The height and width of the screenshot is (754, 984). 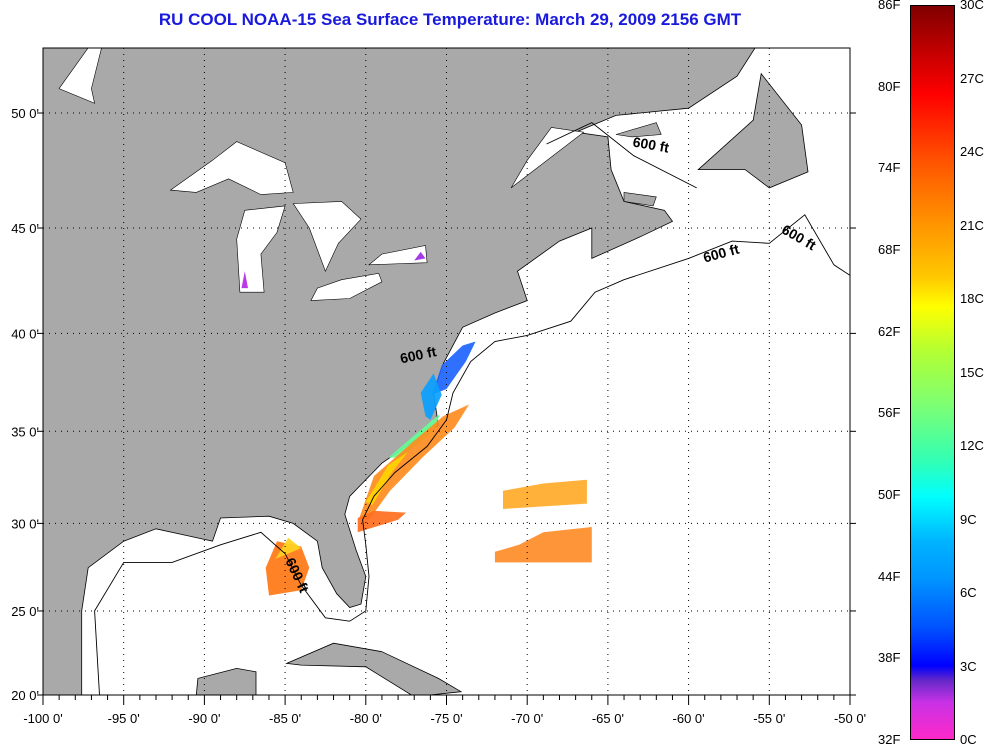 I want to click on colorbar-label-fahrenheit: 74F, so click(x=889, y=168).